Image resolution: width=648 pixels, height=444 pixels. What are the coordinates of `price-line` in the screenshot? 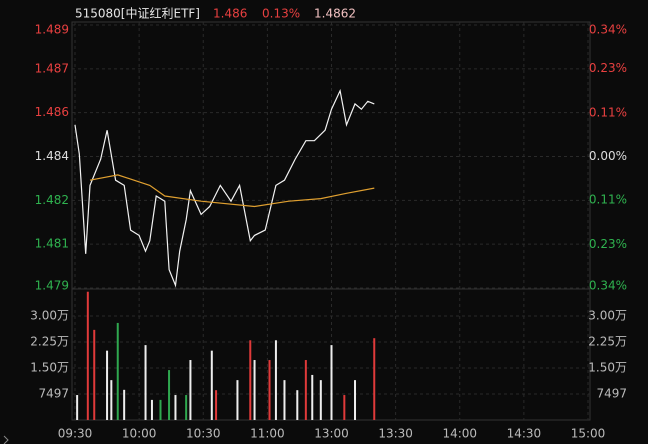 It's located at (232, 191).